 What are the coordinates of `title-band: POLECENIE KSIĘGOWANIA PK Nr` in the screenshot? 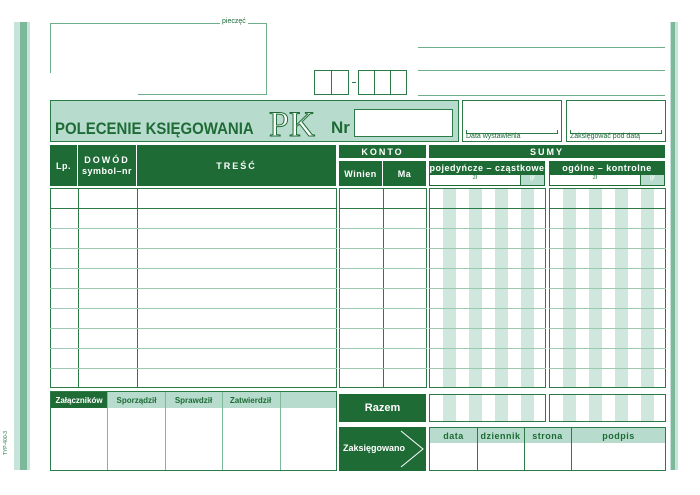 It's located at (254, 122).